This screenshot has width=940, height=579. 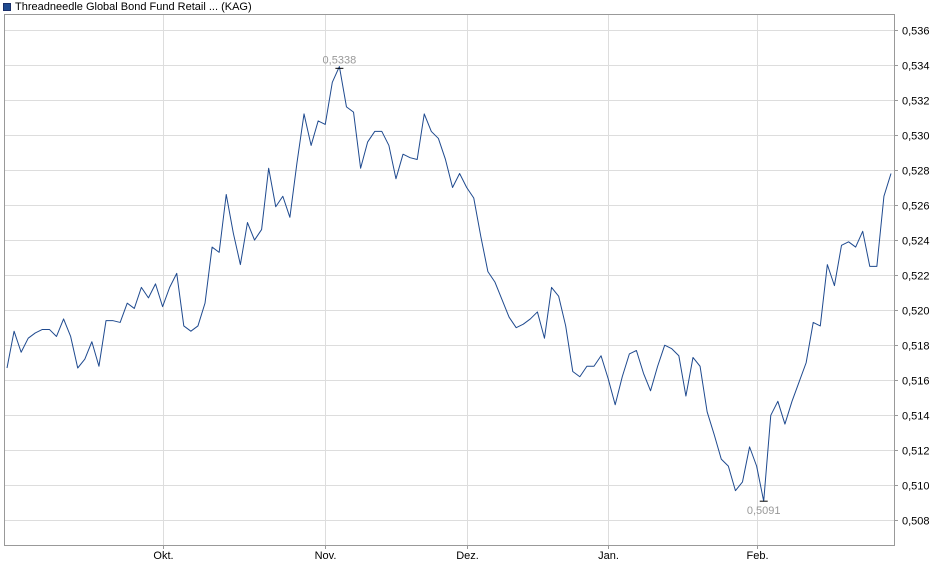 I want to click on y-tick-label: 0,514, so click(x=916, y=417).